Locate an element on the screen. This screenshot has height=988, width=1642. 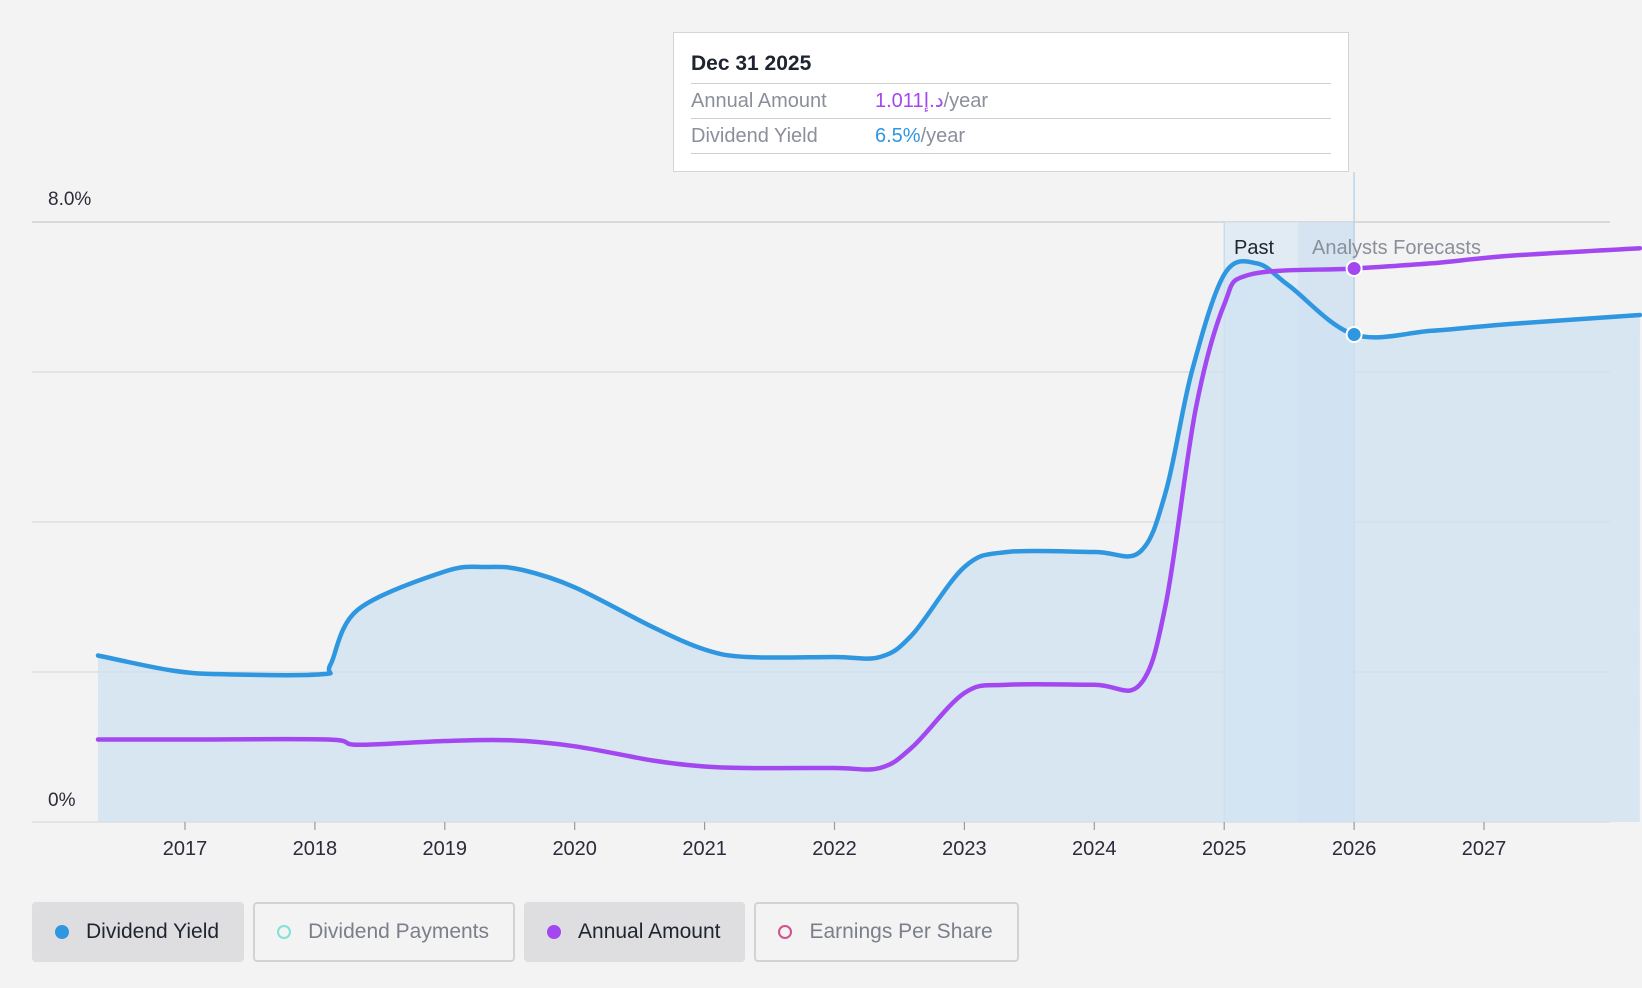
tooltip-dividend-yield-unit: /year is located at coordinates (943, 136).